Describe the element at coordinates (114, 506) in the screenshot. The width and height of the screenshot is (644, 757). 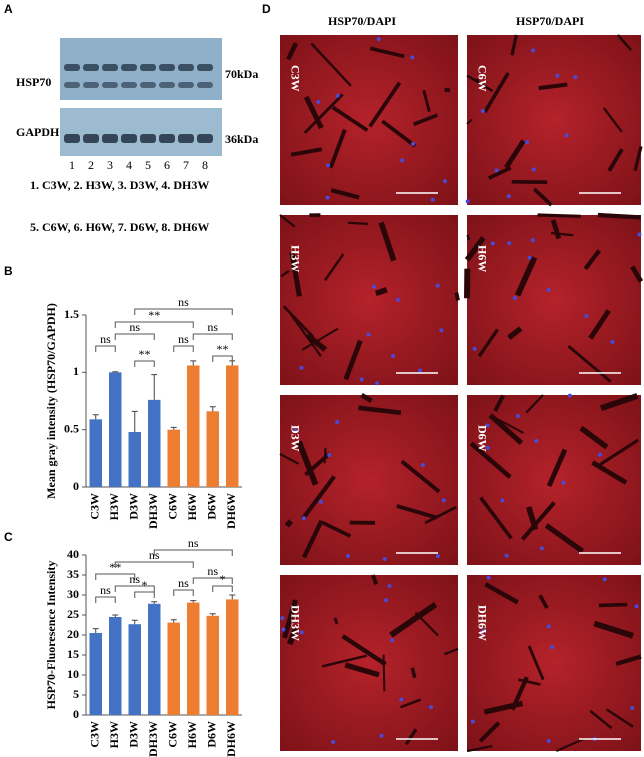
I see `x-tick-label: H3W` at that location.